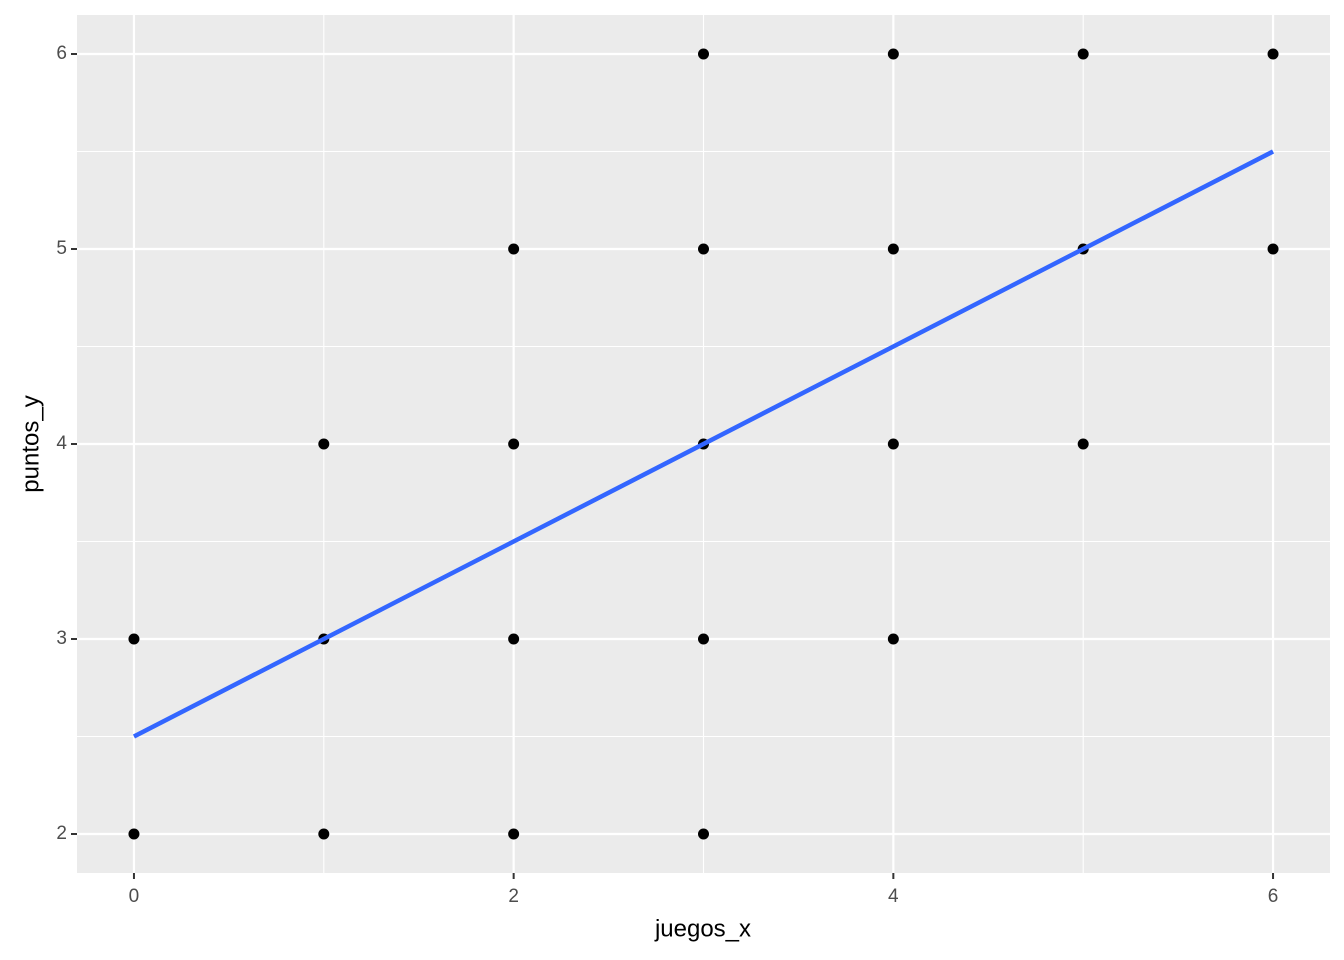 This screenshot has width=1344, height=960. What do you see at coordinates (513, 896) in the screenshot?
I see `x-tick-label: 2` at bounding box center [513, 896].